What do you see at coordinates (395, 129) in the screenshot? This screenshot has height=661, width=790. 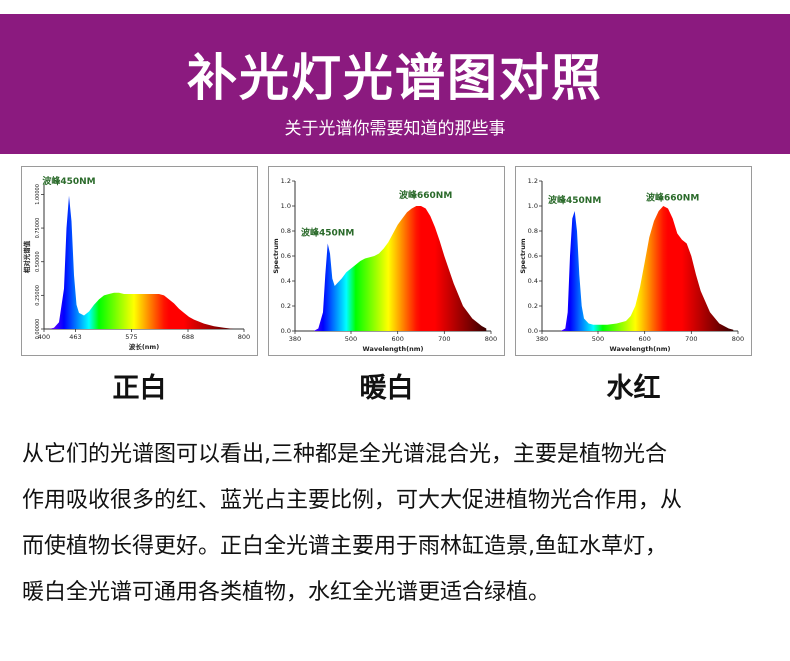 I see `page-subtitle: 关于光谱你需要知道的那些事` at bounding box center [395, 129].